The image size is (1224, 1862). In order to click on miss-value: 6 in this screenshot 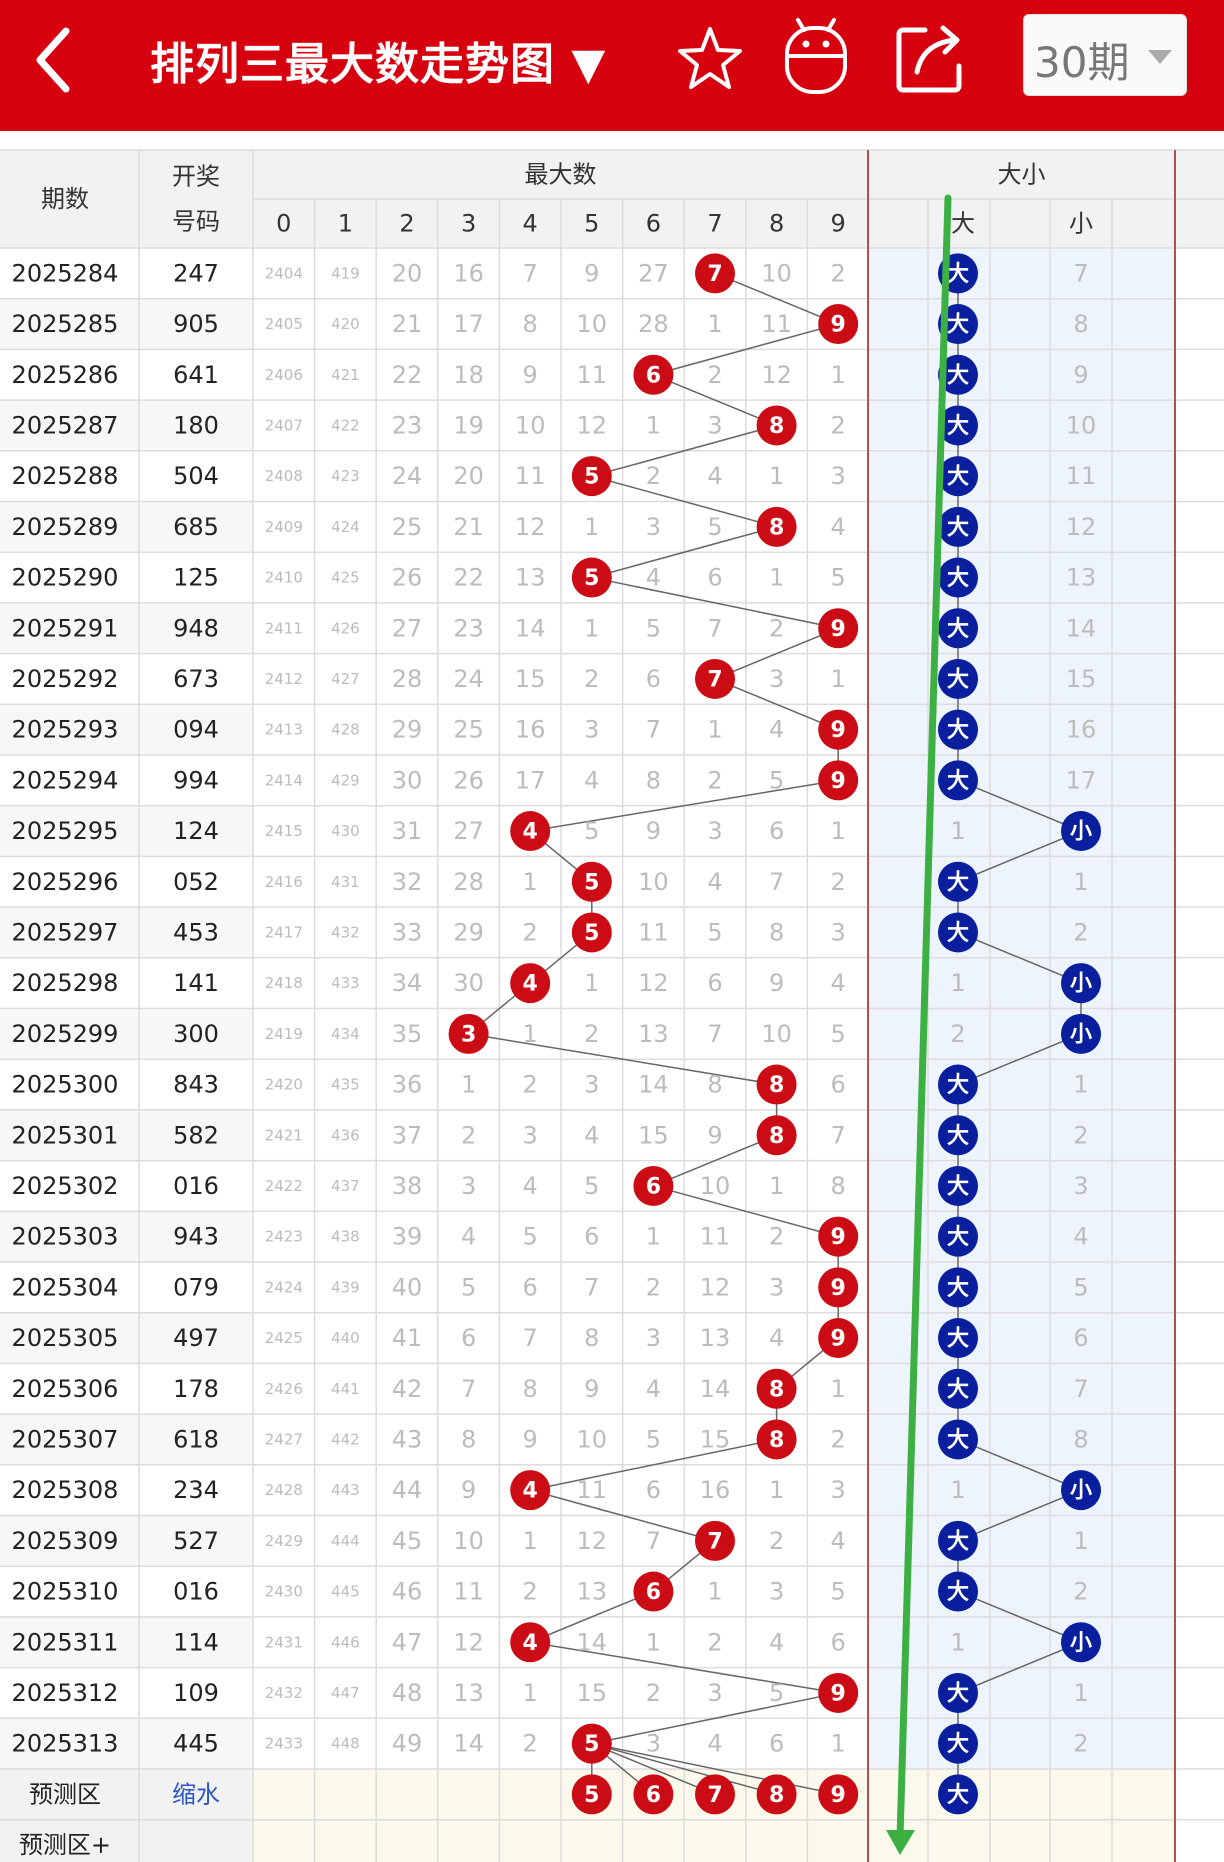, I will do `click(776, 1744)`.